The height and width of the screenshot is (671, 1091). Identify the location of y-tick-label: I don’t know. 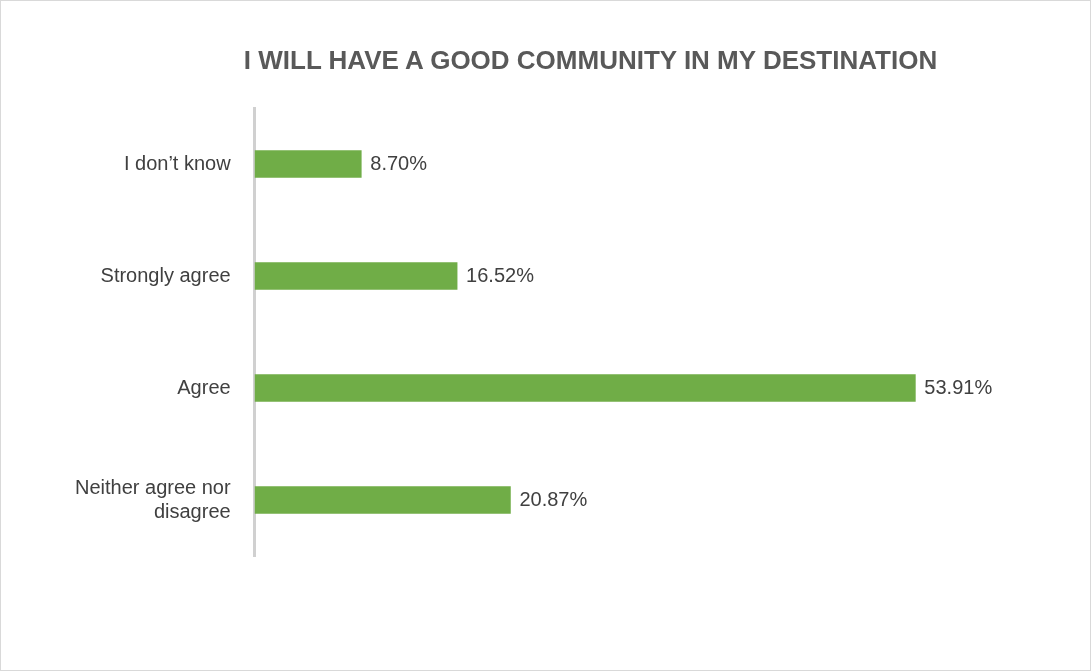
(177, 162).